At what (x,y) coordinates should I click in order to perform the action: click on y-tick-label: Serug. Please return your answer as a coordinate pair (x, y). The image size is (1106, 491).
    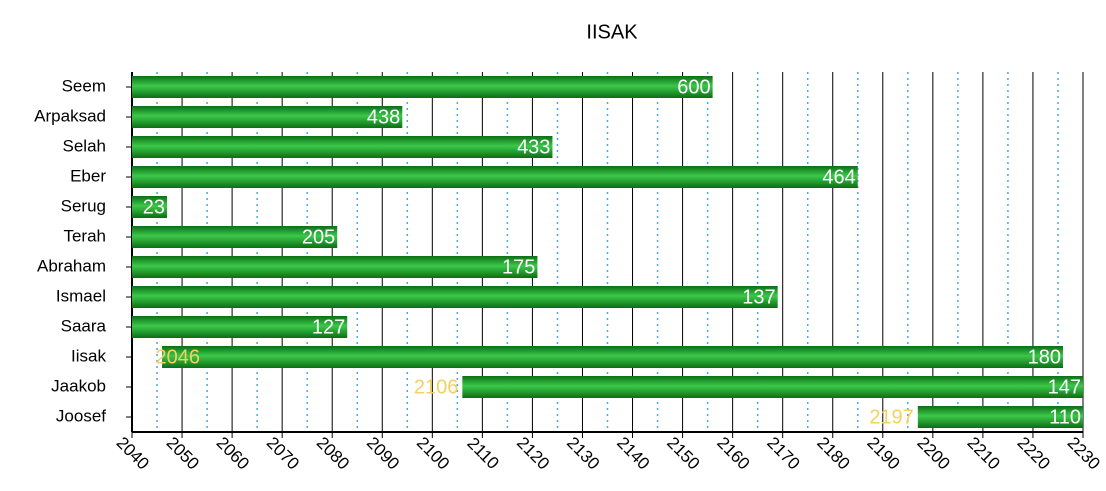
    Looking at the image, I should click on (83, 205).